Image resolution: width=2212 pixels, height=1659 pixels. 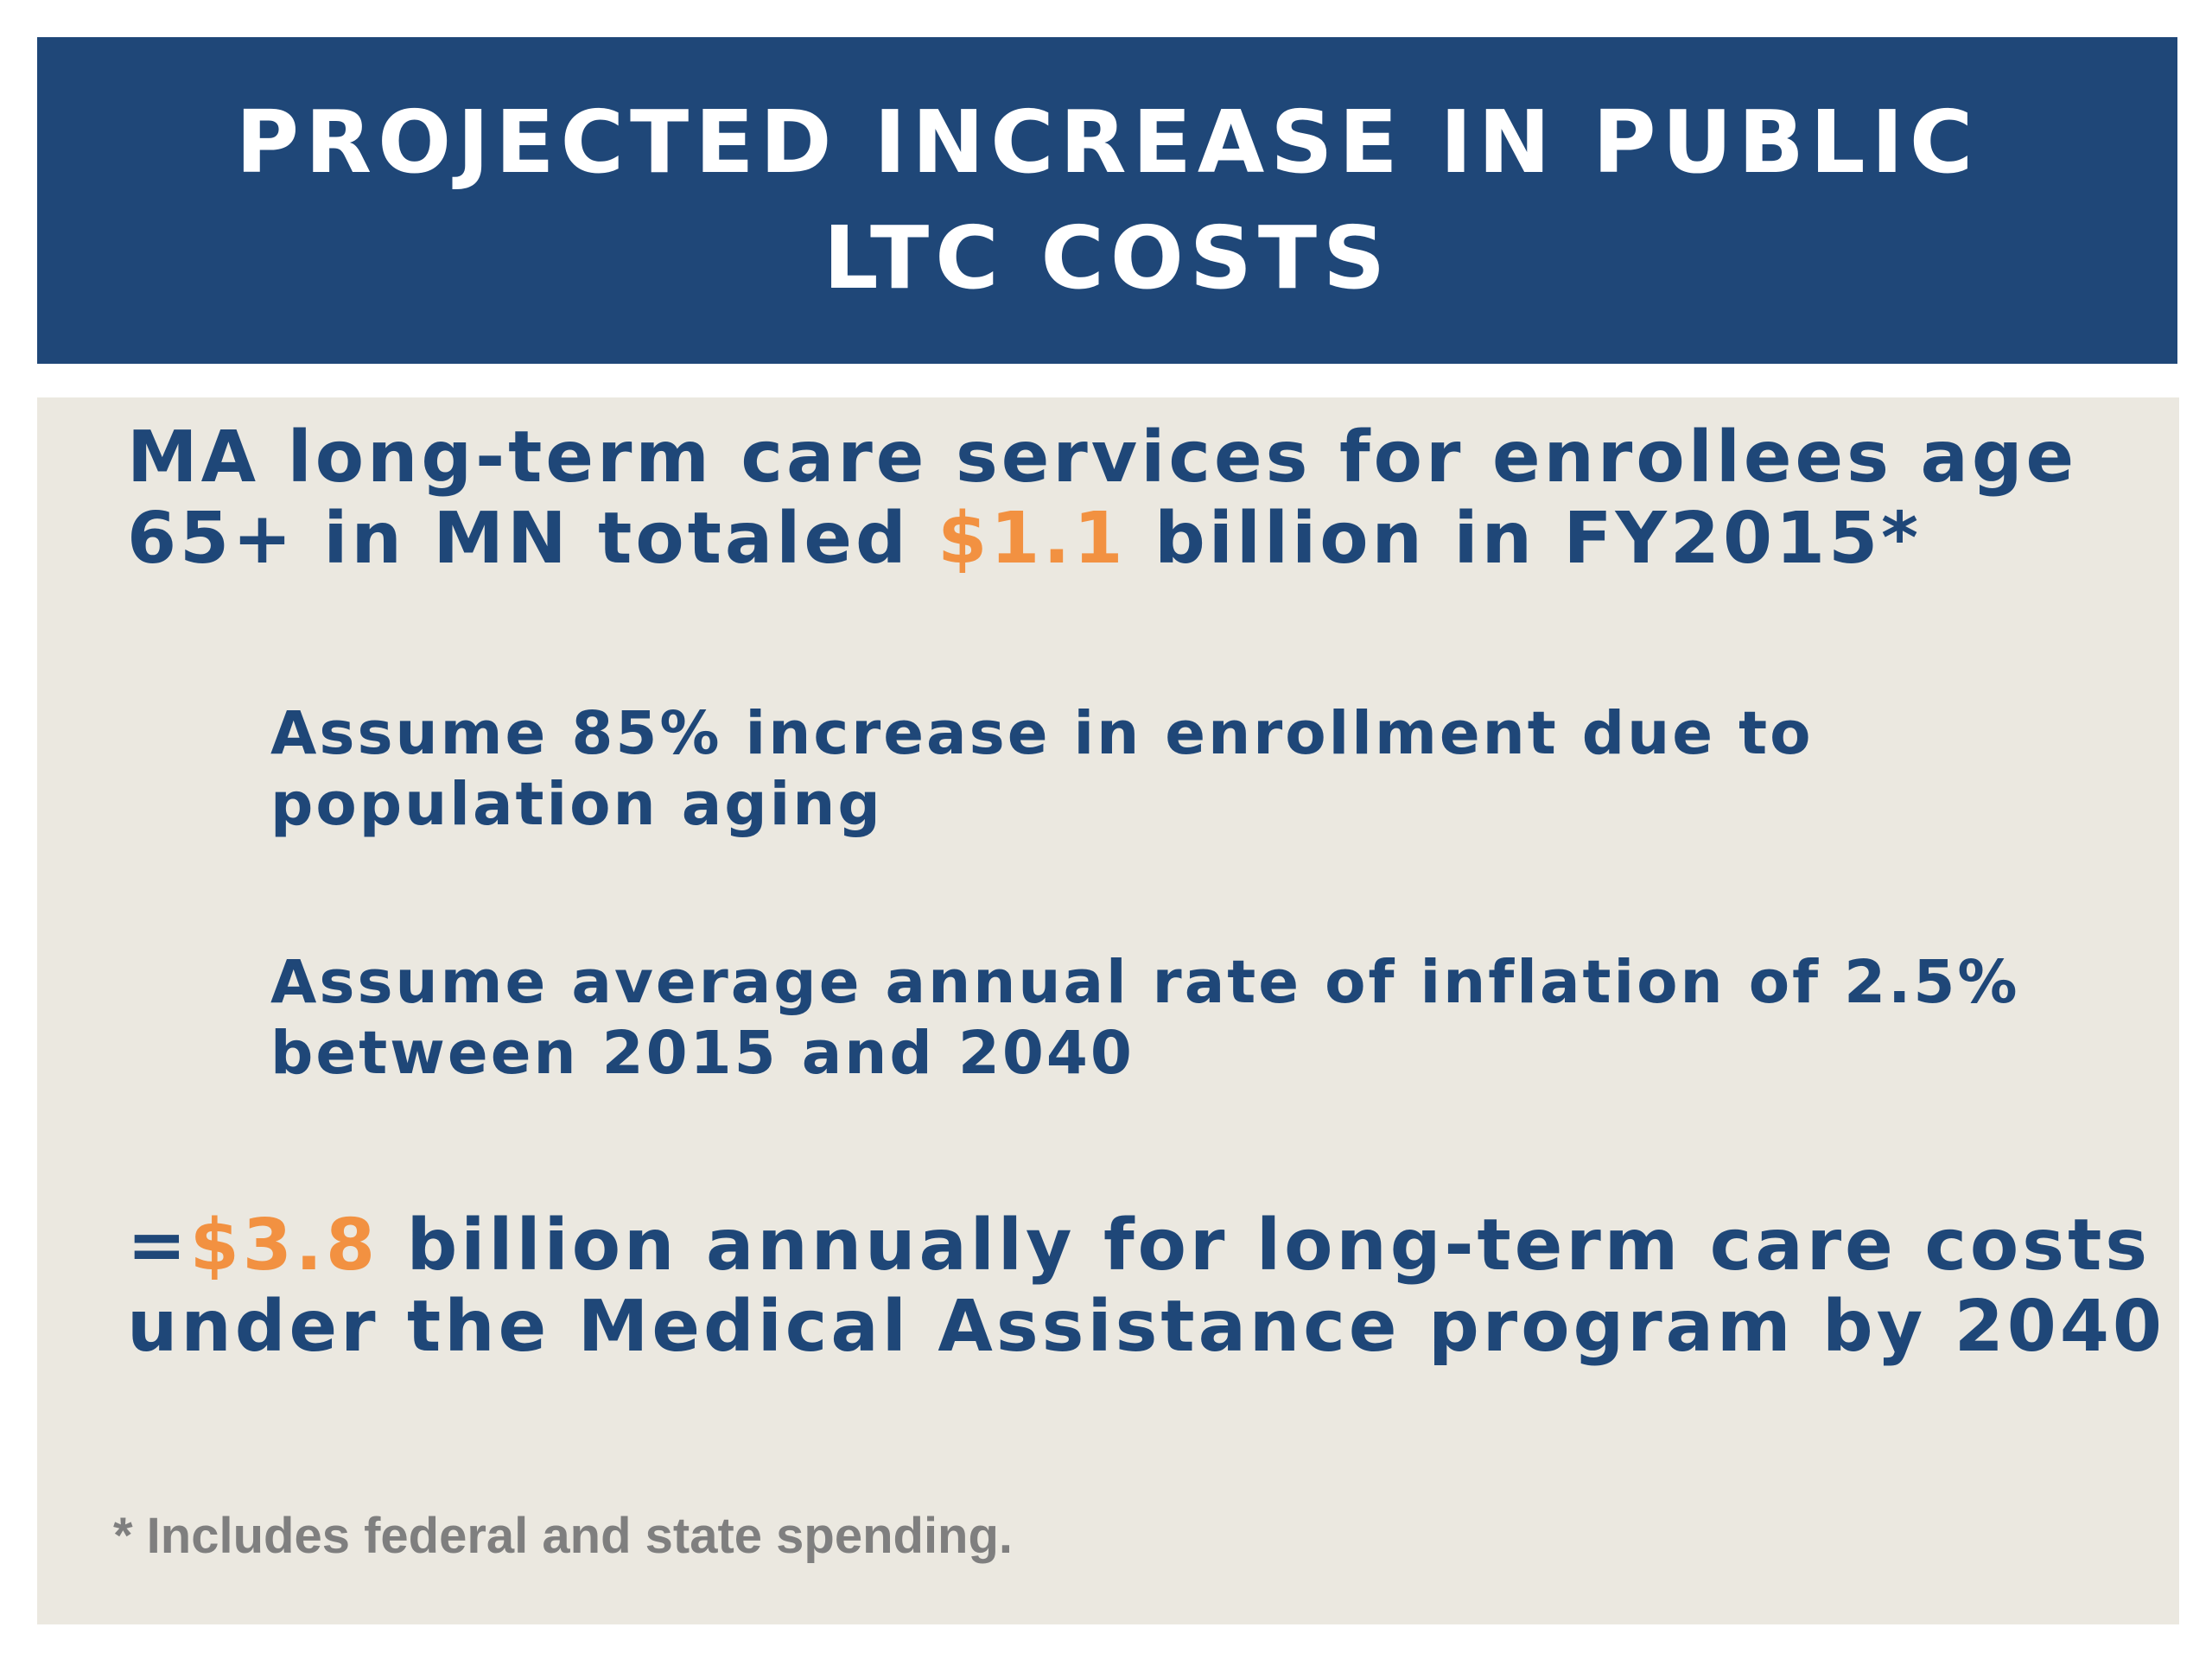 I want to click on slide-title-line-1: PROJECTED INCREASE IN PUBLIC, so click(x=1107, y=142).